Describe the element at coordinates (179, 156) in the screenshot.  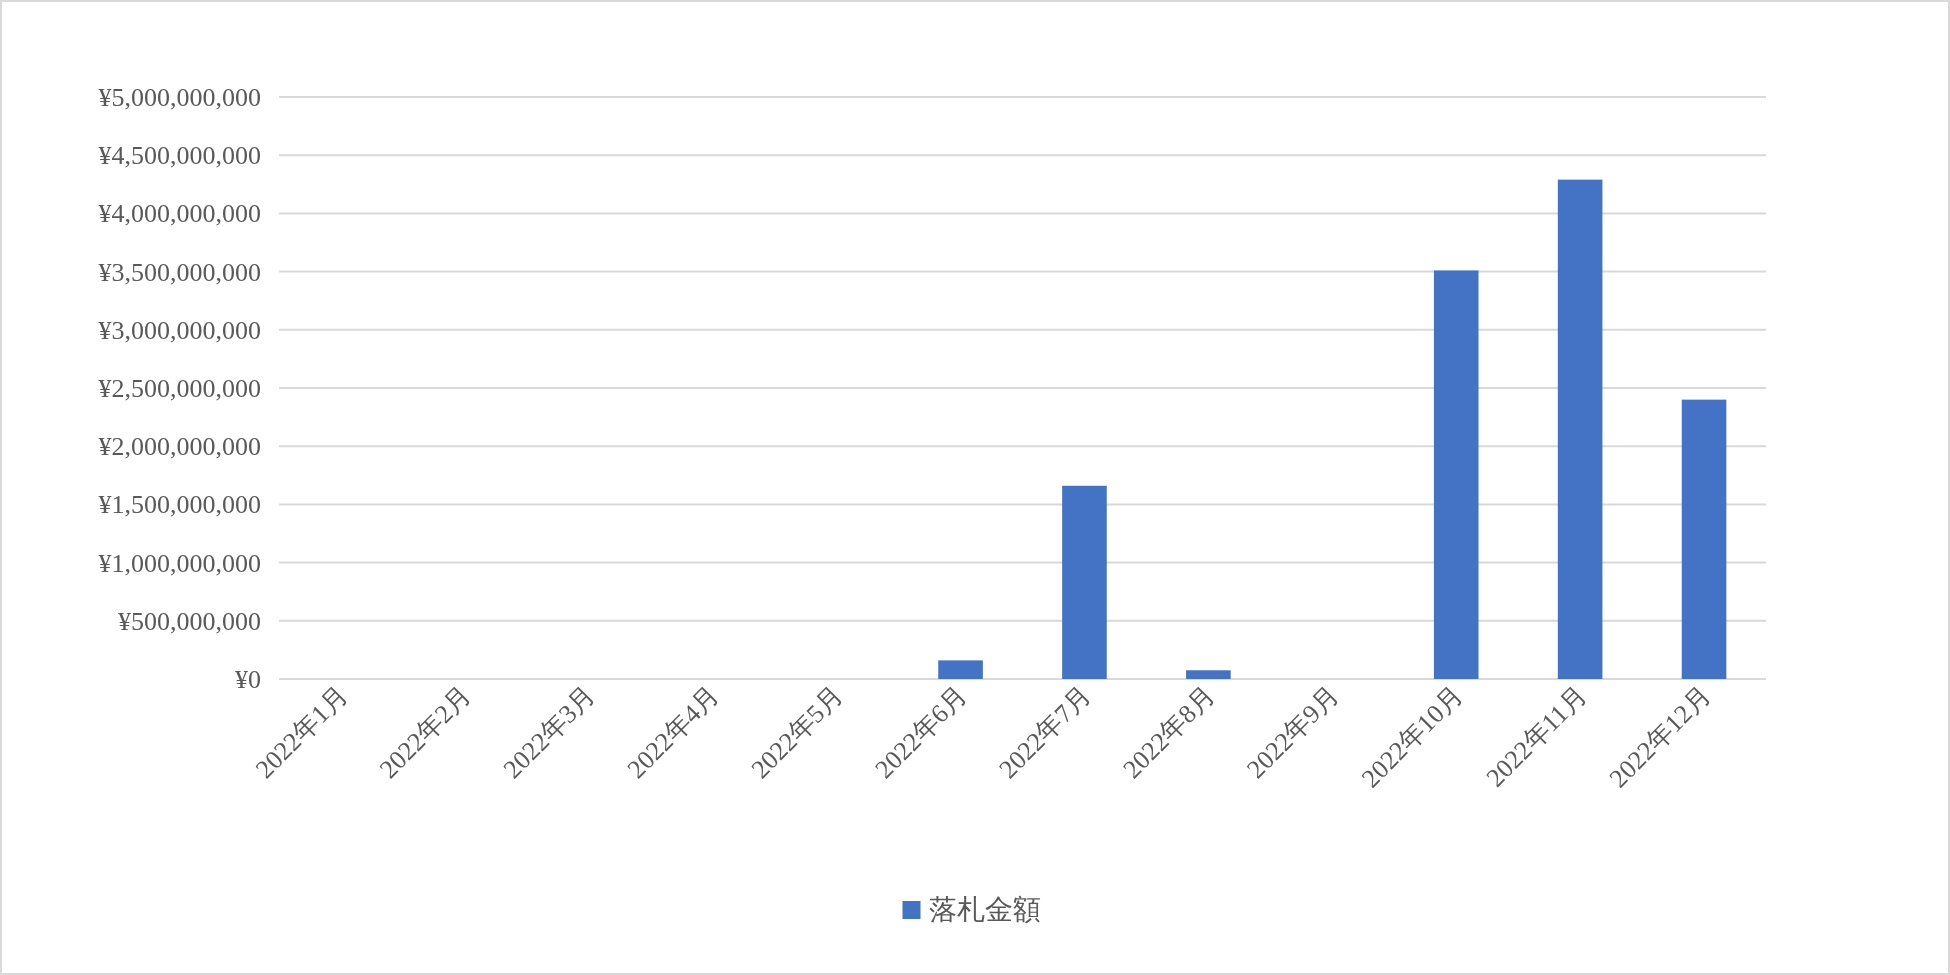
I see `y-tick-label: ¥4,500,000,000` at that location.